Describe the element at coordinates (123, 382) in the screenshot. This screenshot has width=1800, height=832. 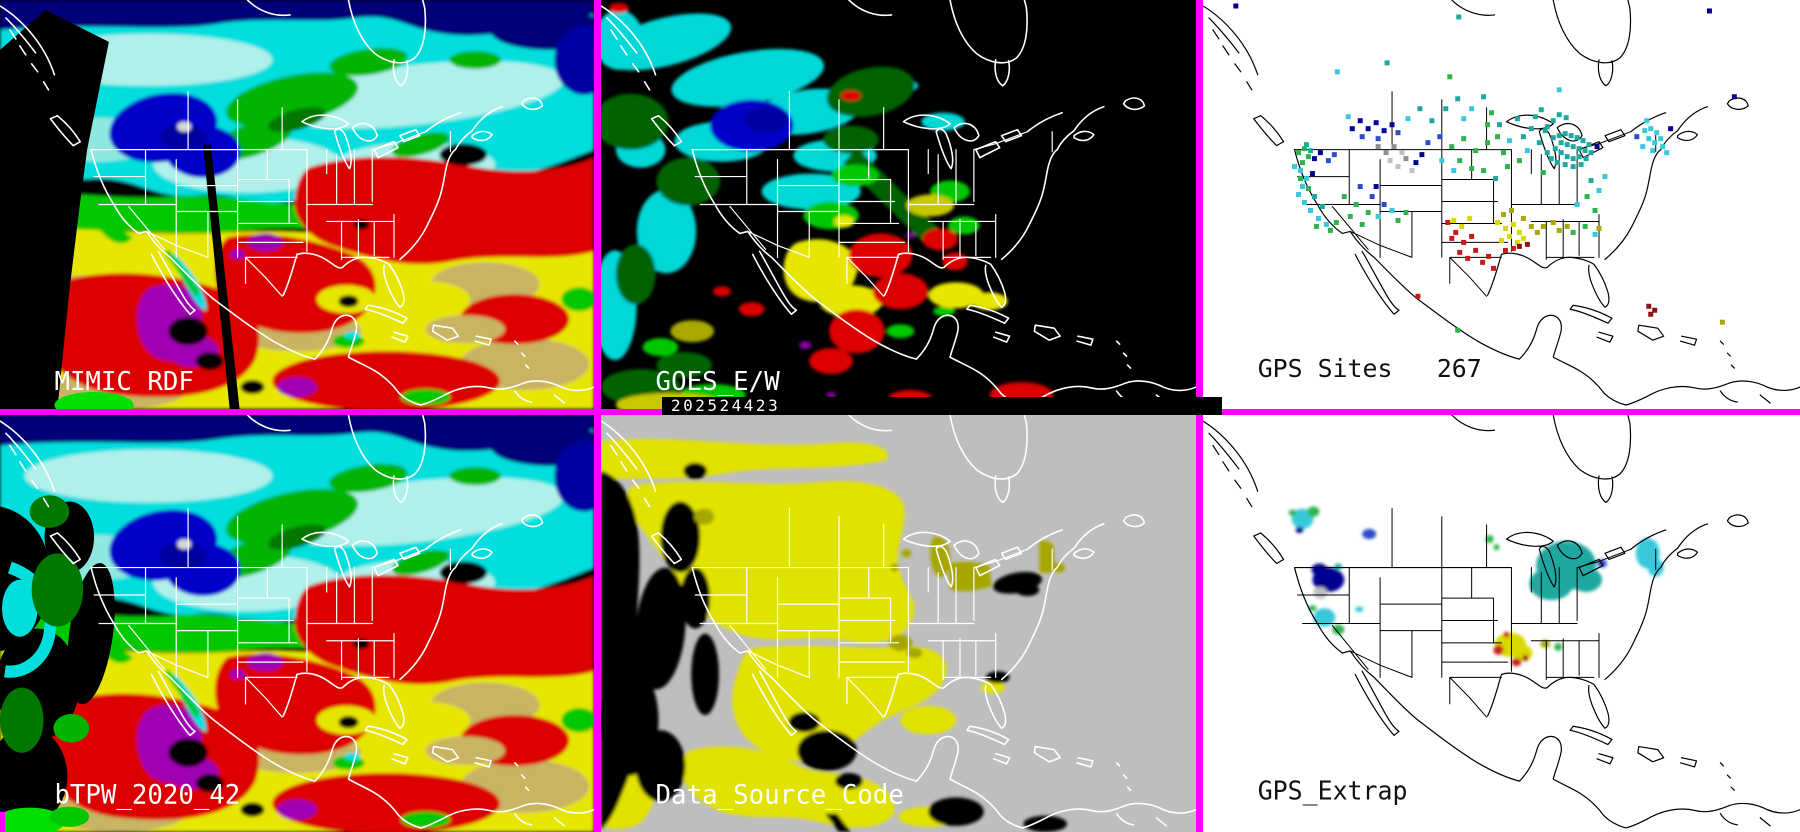
I see `panel-label-mimic: MIMIC RDF` at that location.